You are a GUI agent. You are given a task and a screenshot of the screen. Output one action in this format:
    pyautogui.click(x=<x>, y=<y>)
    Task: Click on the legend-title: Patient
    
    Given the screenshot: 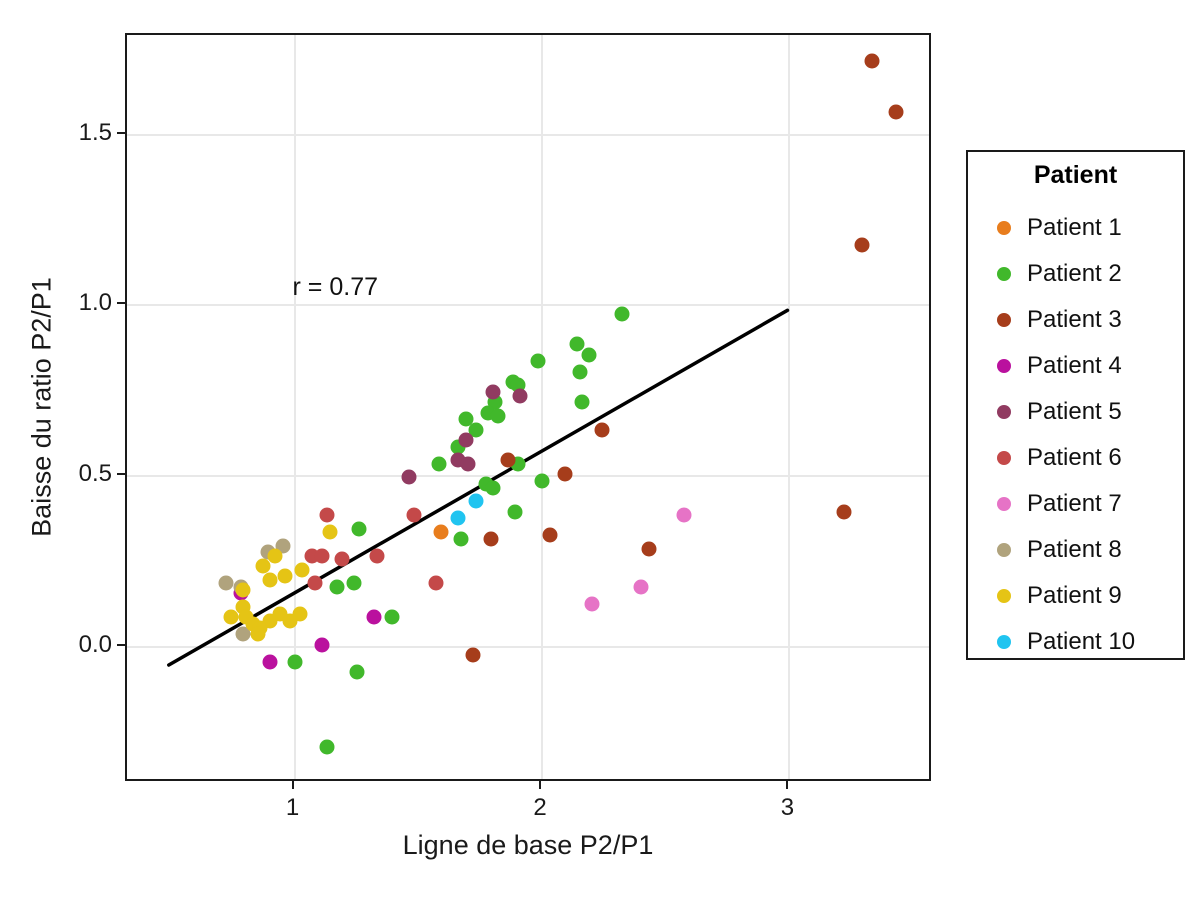 What is the action you would take?
    pyautogui.click(x=1075, y=175)
    